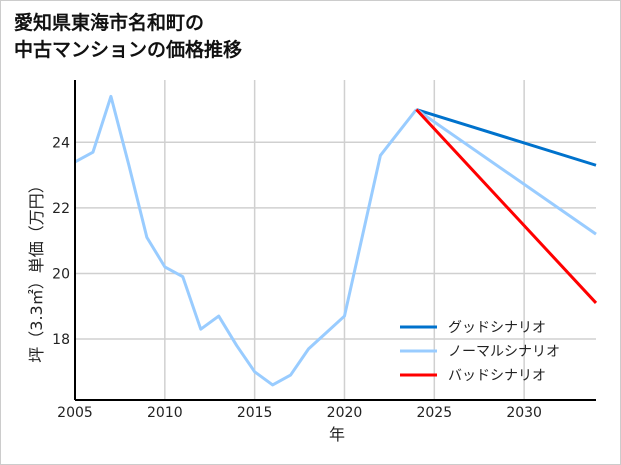 This screenshot has width=621, height=465. Describe the element at coordinates (36, 269) in the screenshot. I see `y-axis-label: 坪（3.3㎡）単価（万円）` at that location.